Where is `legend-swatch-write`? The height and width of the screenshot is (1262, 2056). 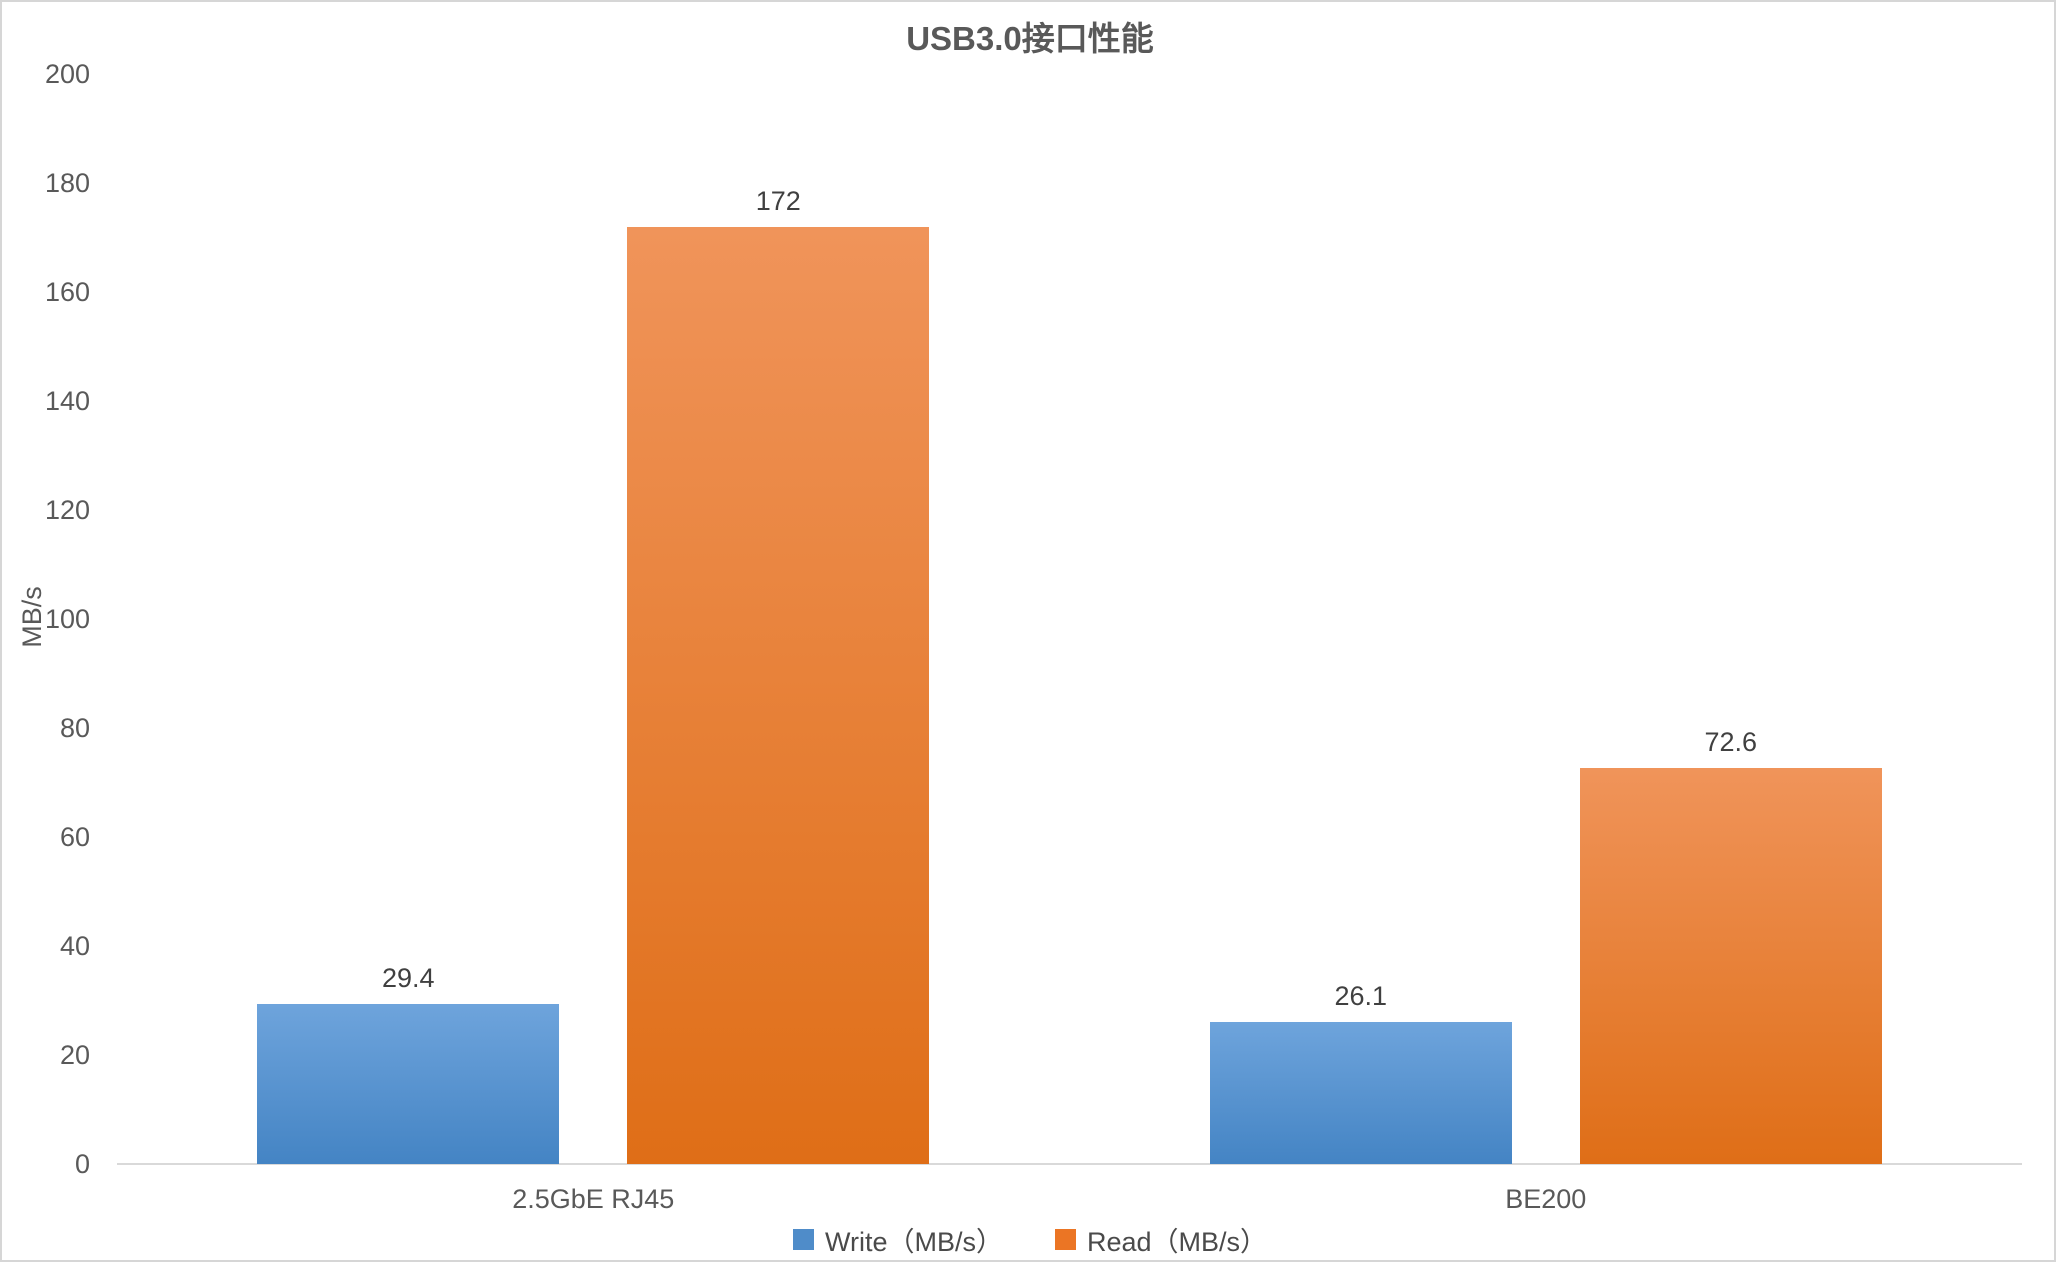
legend-swatch-write is located at coordinates (803, 1239).